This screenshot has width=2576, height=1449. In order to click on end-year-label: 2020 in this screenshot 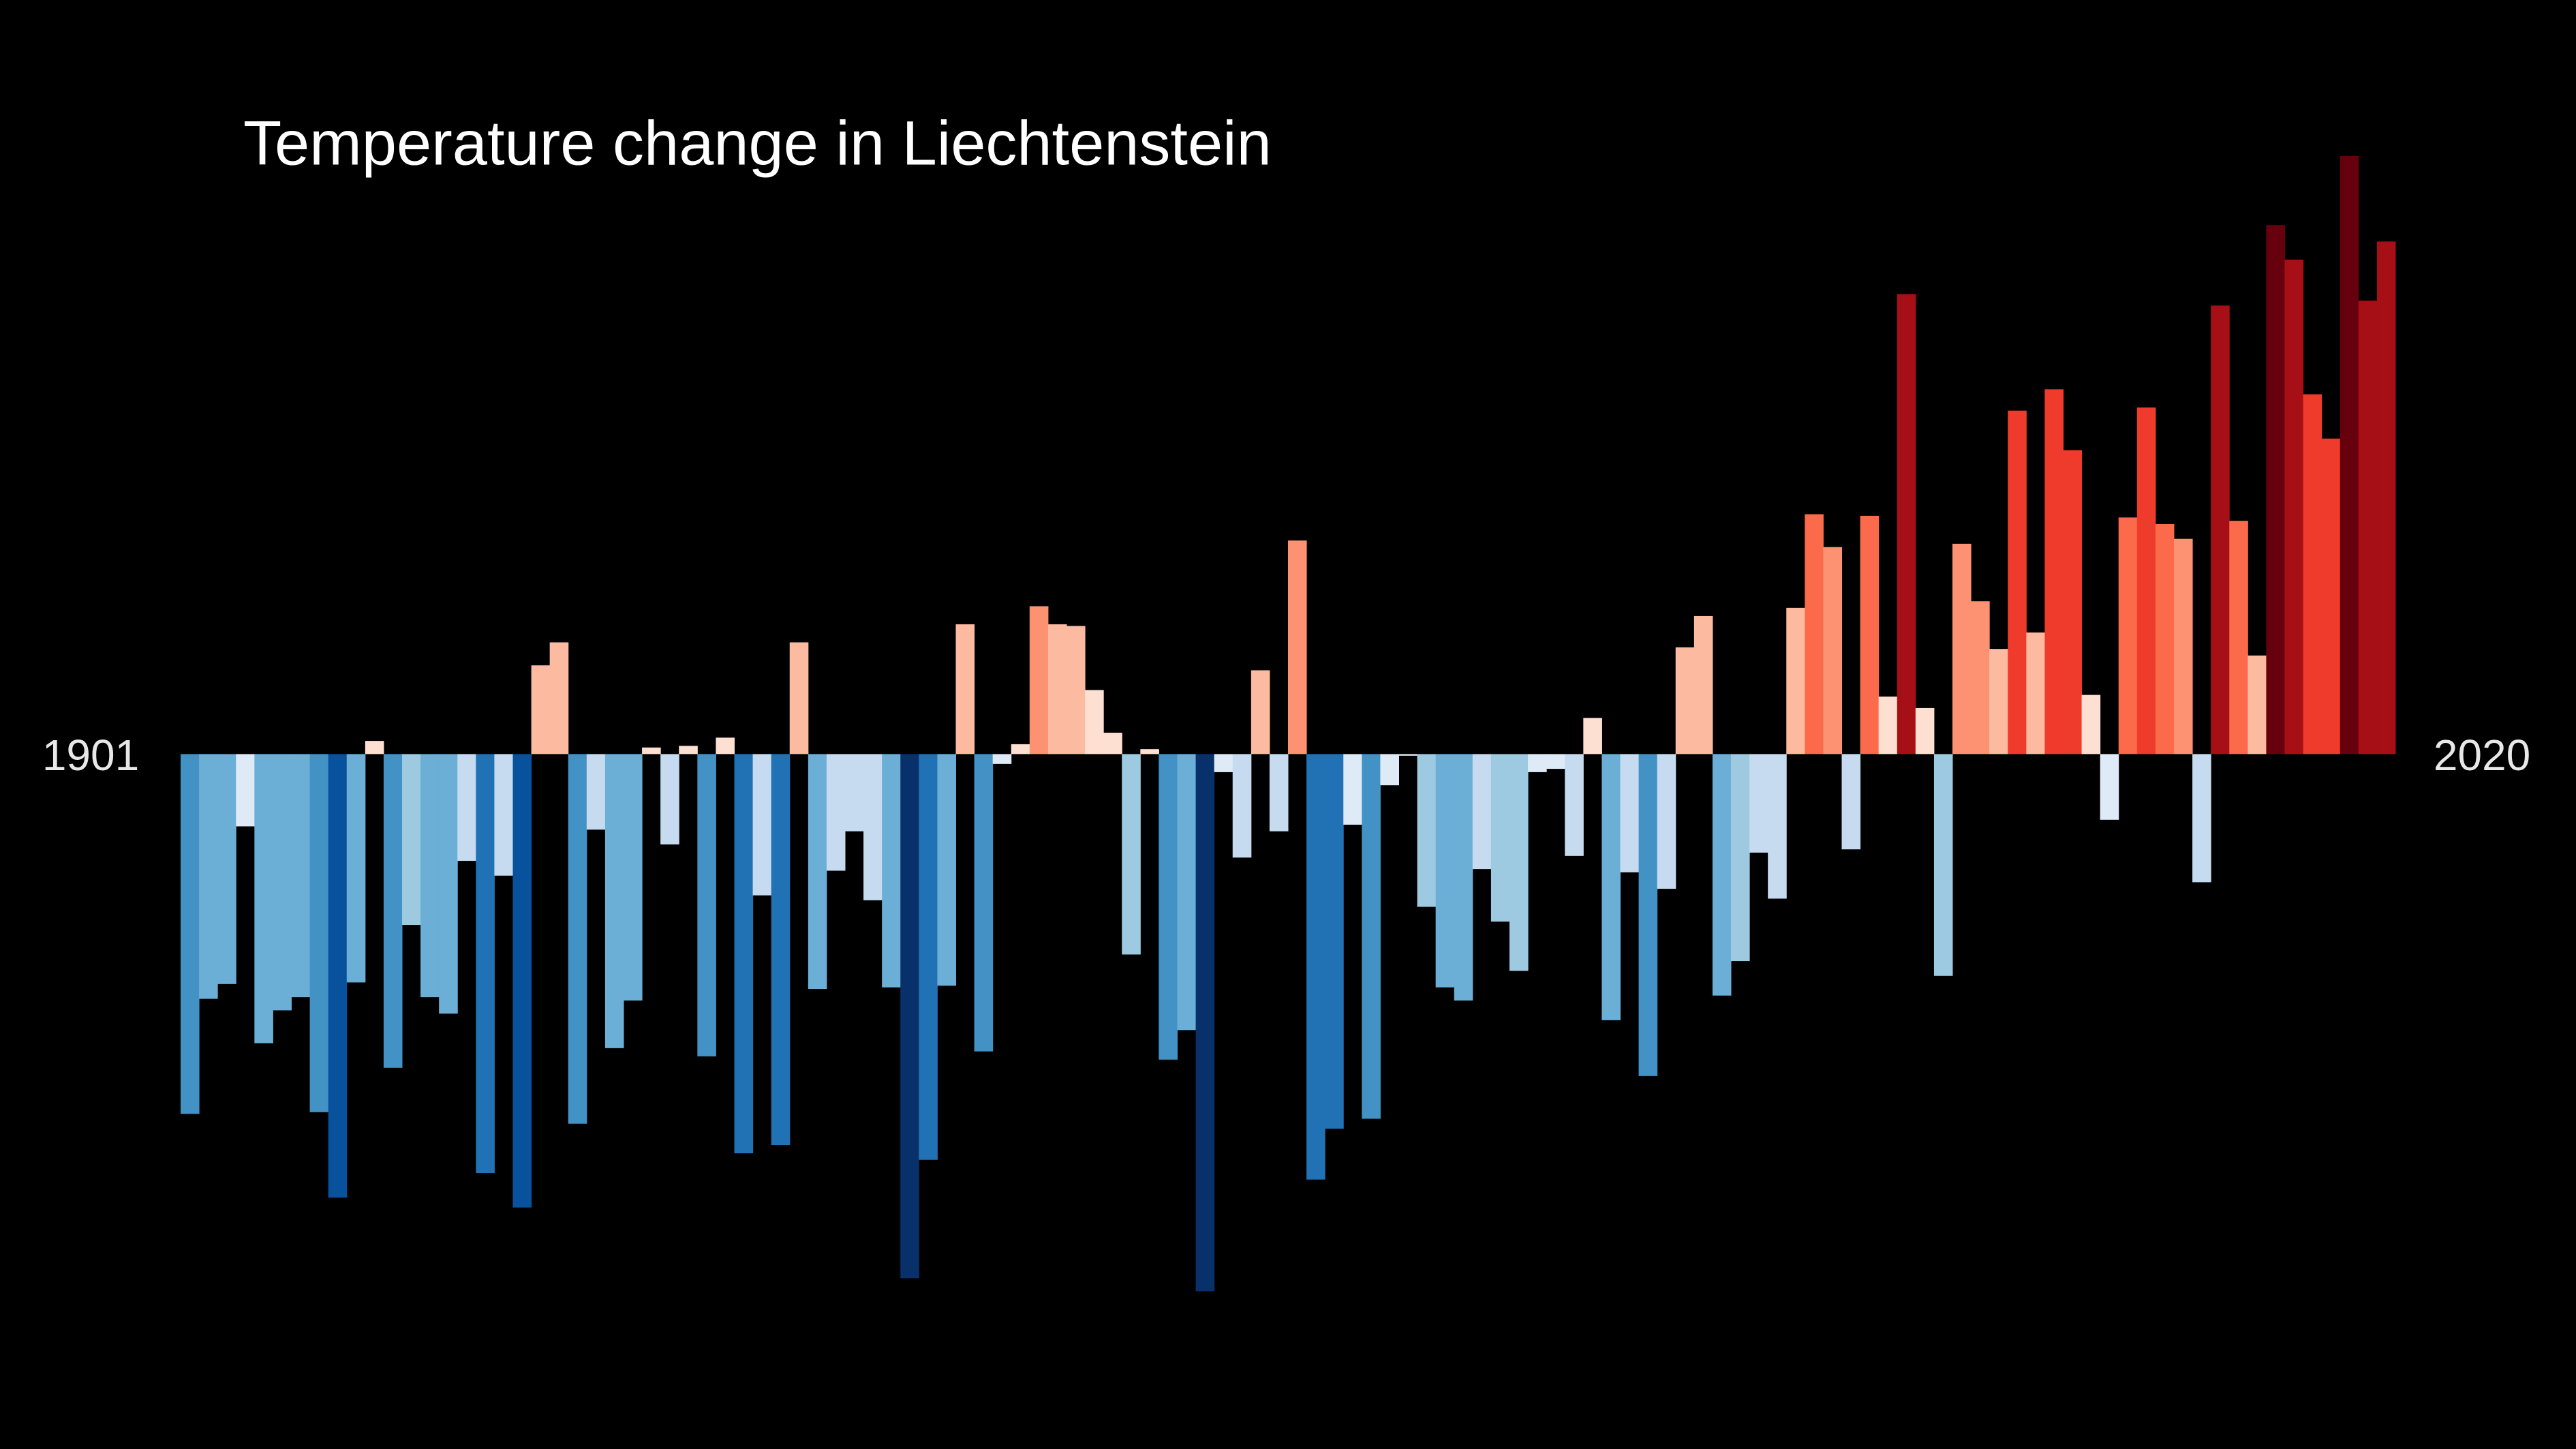, I will do `click(2482, 756)`.